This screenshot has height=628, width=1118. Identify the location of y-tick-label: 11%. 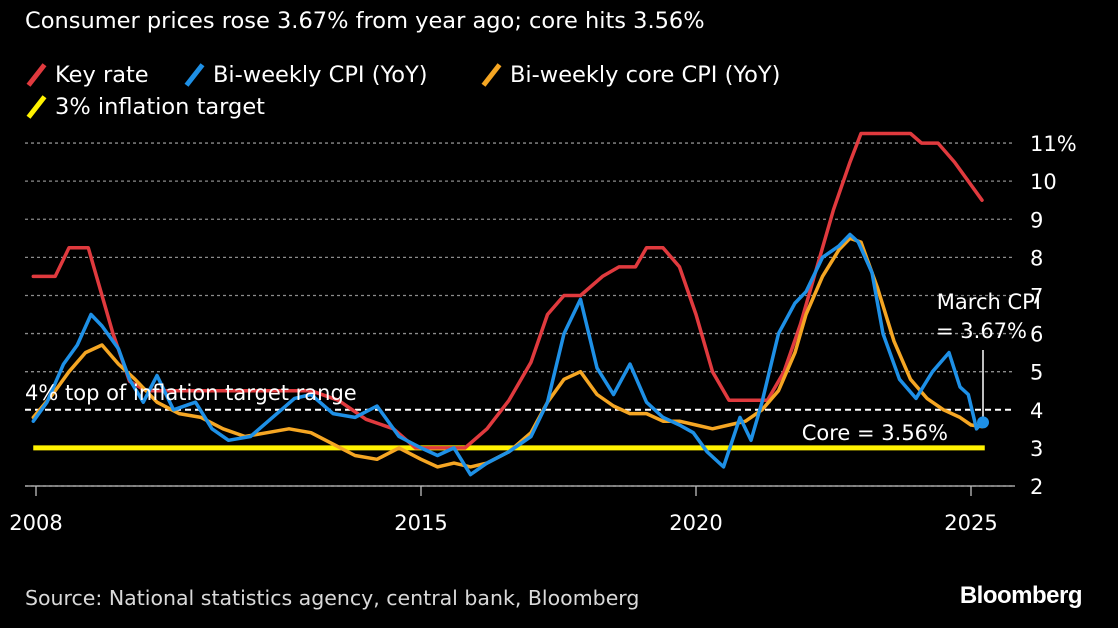
(1053, 144).